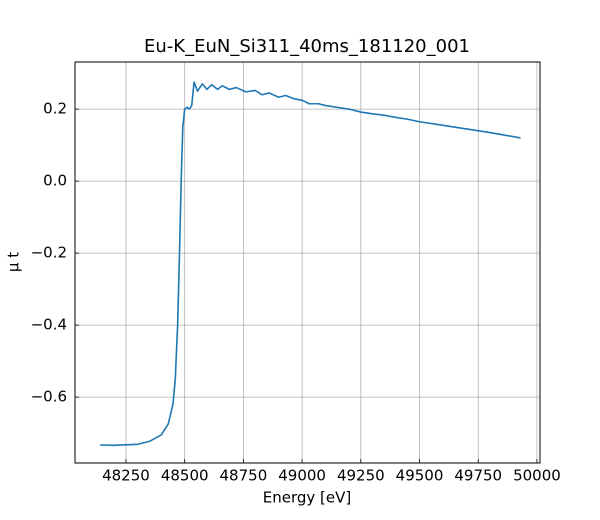  Describe the element at coordinates (478, 476) in the screenshot. I see `x-tick-label: 49750` at that location.